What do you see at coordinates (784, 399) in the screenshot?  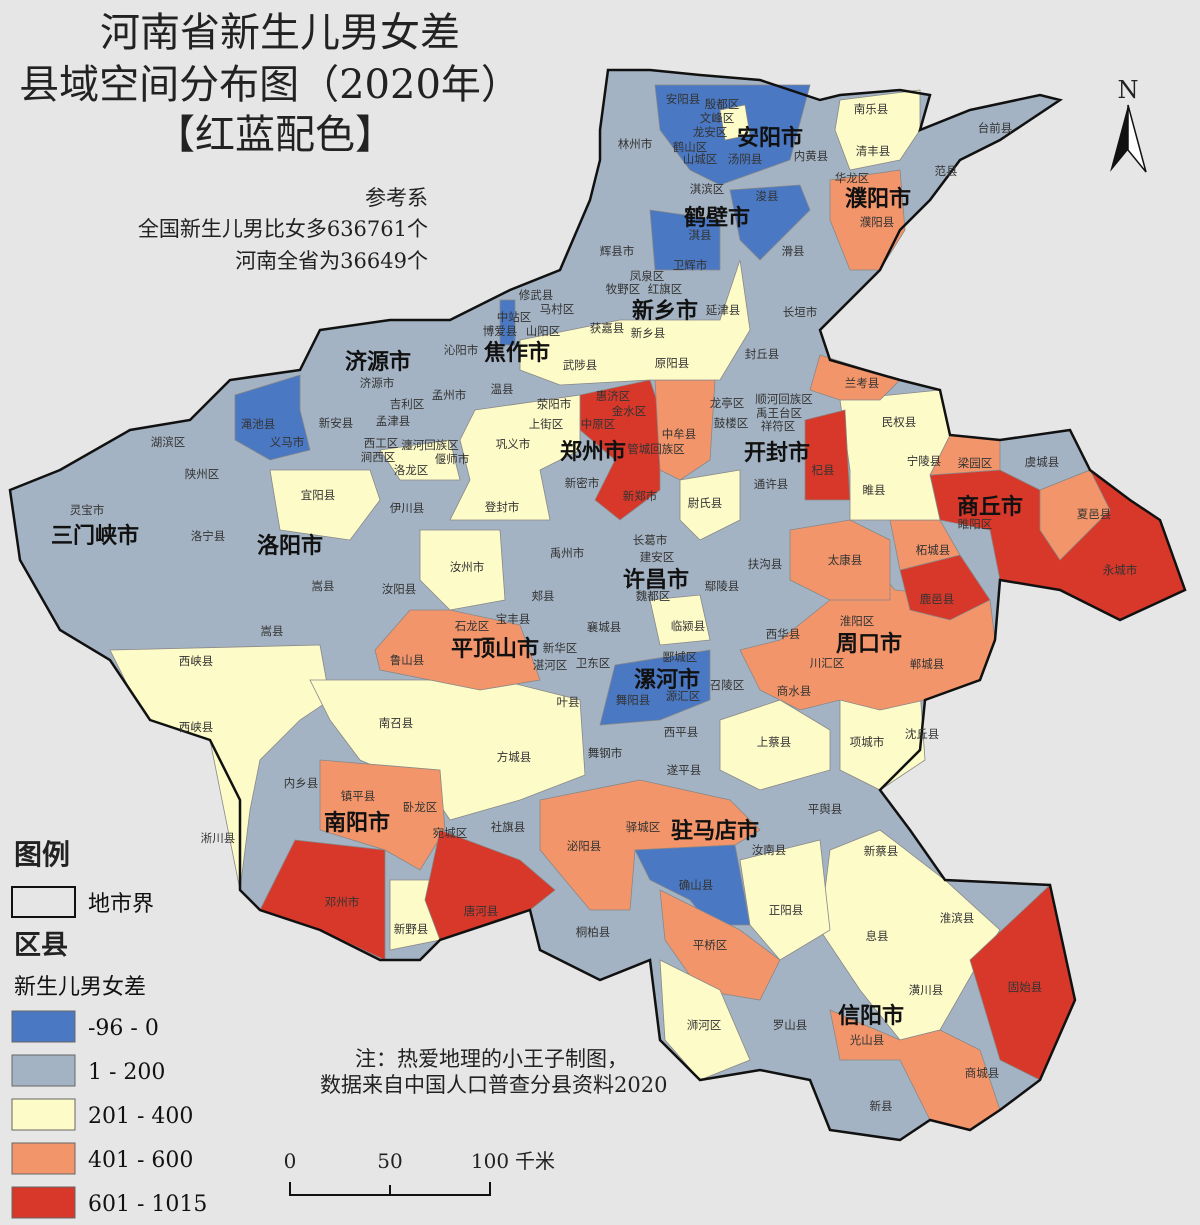 I see `county-label: 顺河回族区` at bounding box center [784, 399].